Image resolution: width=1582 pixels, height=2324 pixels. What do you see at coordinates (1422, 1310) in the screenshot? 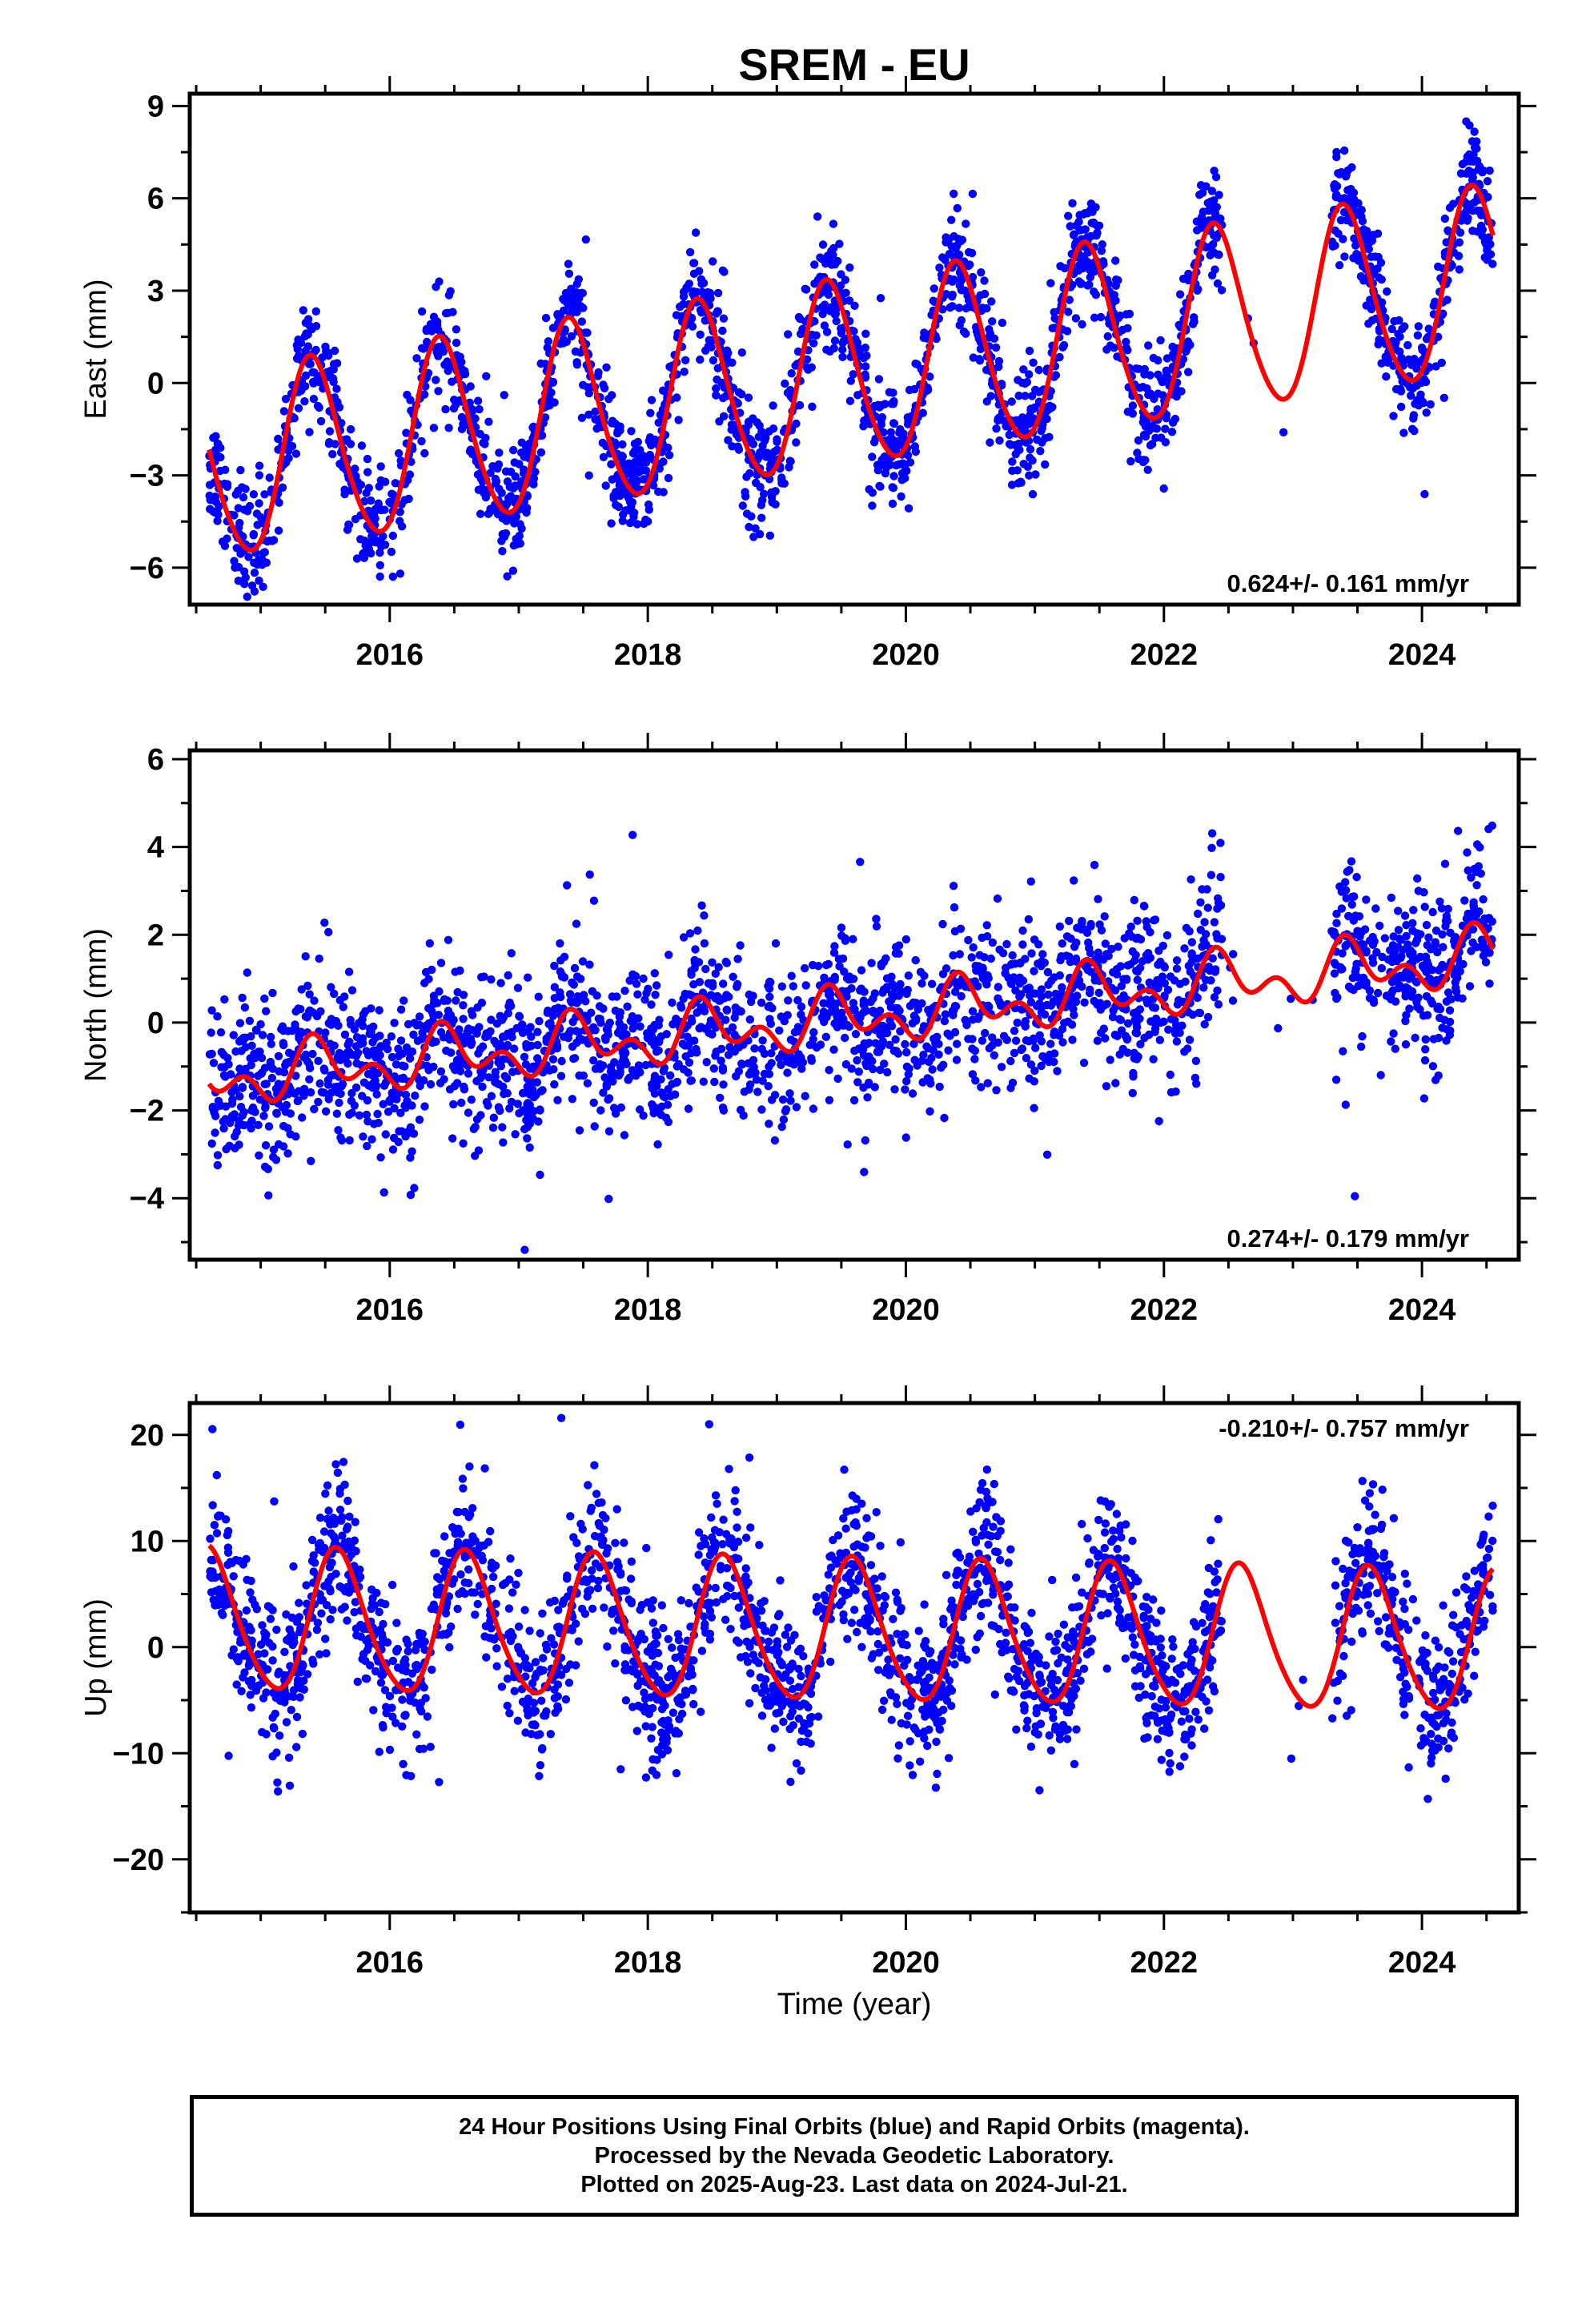
I see `x-tick-label: 2024` at bounding box center [1422, 1310].